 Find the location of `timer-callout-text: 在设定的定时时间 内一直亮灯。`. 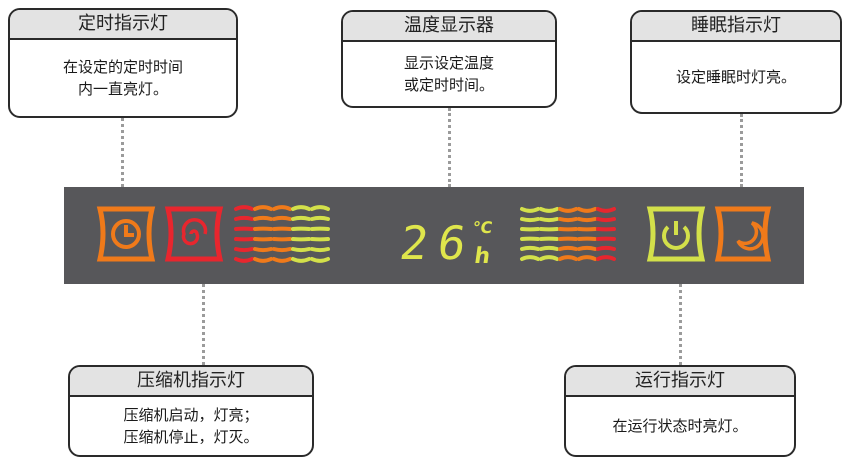

timer-callout-text: 在设定的定时时间 内一直亮灯。 is located at coordinates (122, 78).